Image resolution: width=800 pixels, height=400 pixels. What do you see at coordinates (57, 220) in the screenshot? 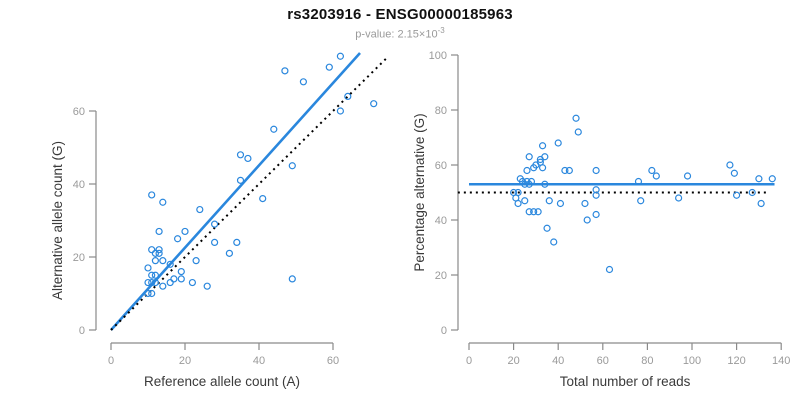
I see `y-axis-title: Alternative allele count (G)` at bounding box center [57, 220].